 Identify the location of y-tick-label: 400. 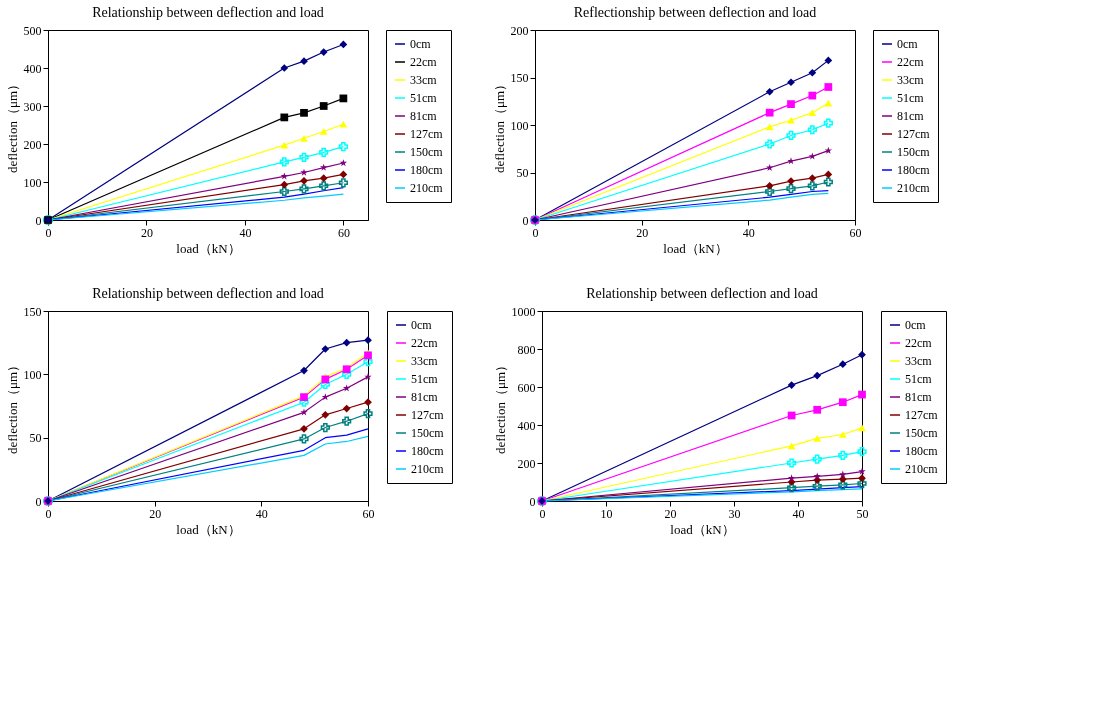
(526, 425).